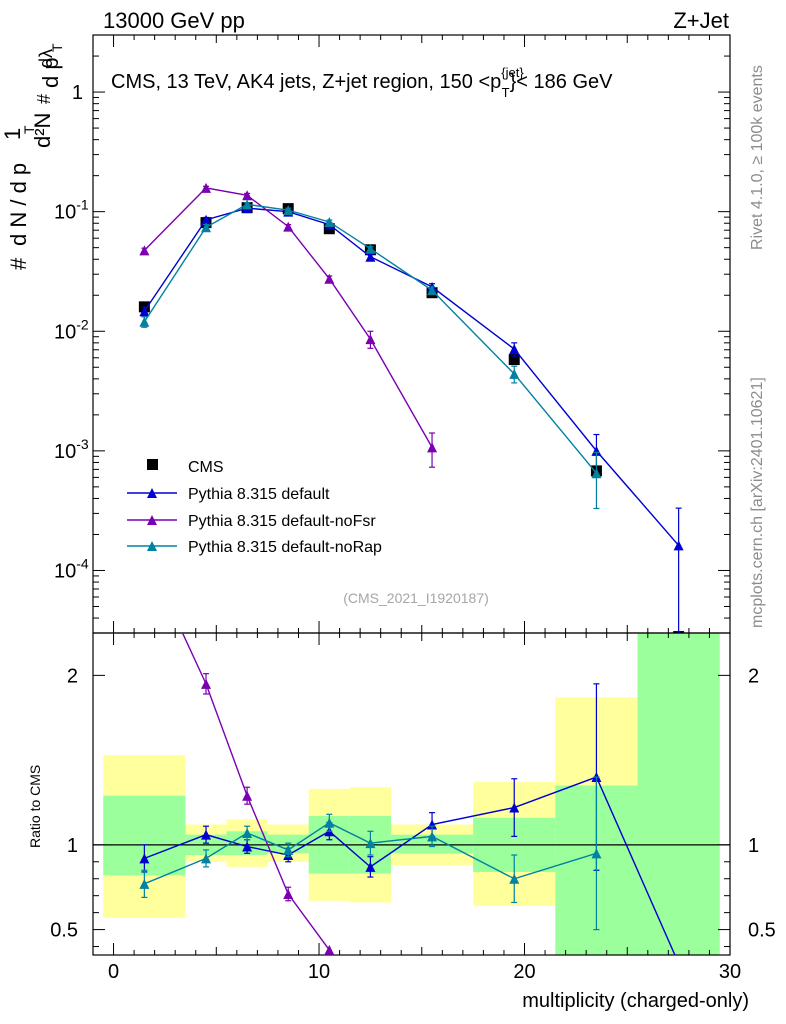 The width and height of the screenshot is (786, 1024). What do you see at coordinates (46, 58) in the screenshot?
I see `svg-text: dλ` at bounding box center [46, 58].